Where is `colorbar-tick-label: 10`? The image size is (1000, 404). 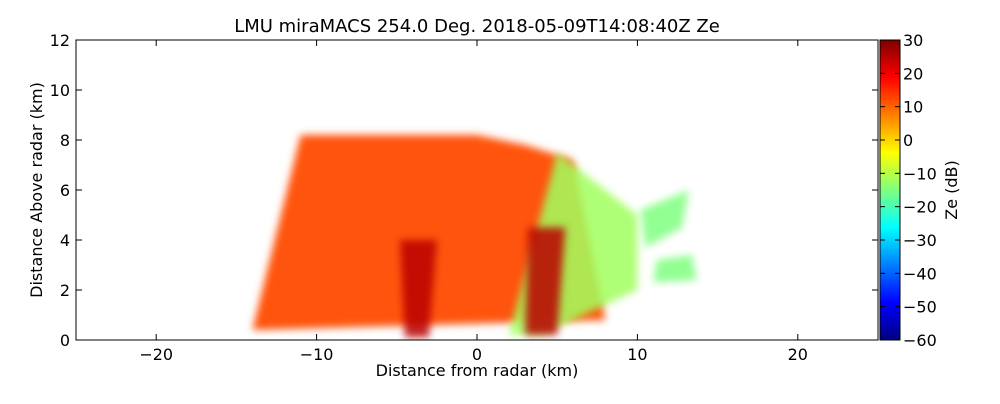 colorbar-tick-label: 10 is located at coordinates (913, 107).